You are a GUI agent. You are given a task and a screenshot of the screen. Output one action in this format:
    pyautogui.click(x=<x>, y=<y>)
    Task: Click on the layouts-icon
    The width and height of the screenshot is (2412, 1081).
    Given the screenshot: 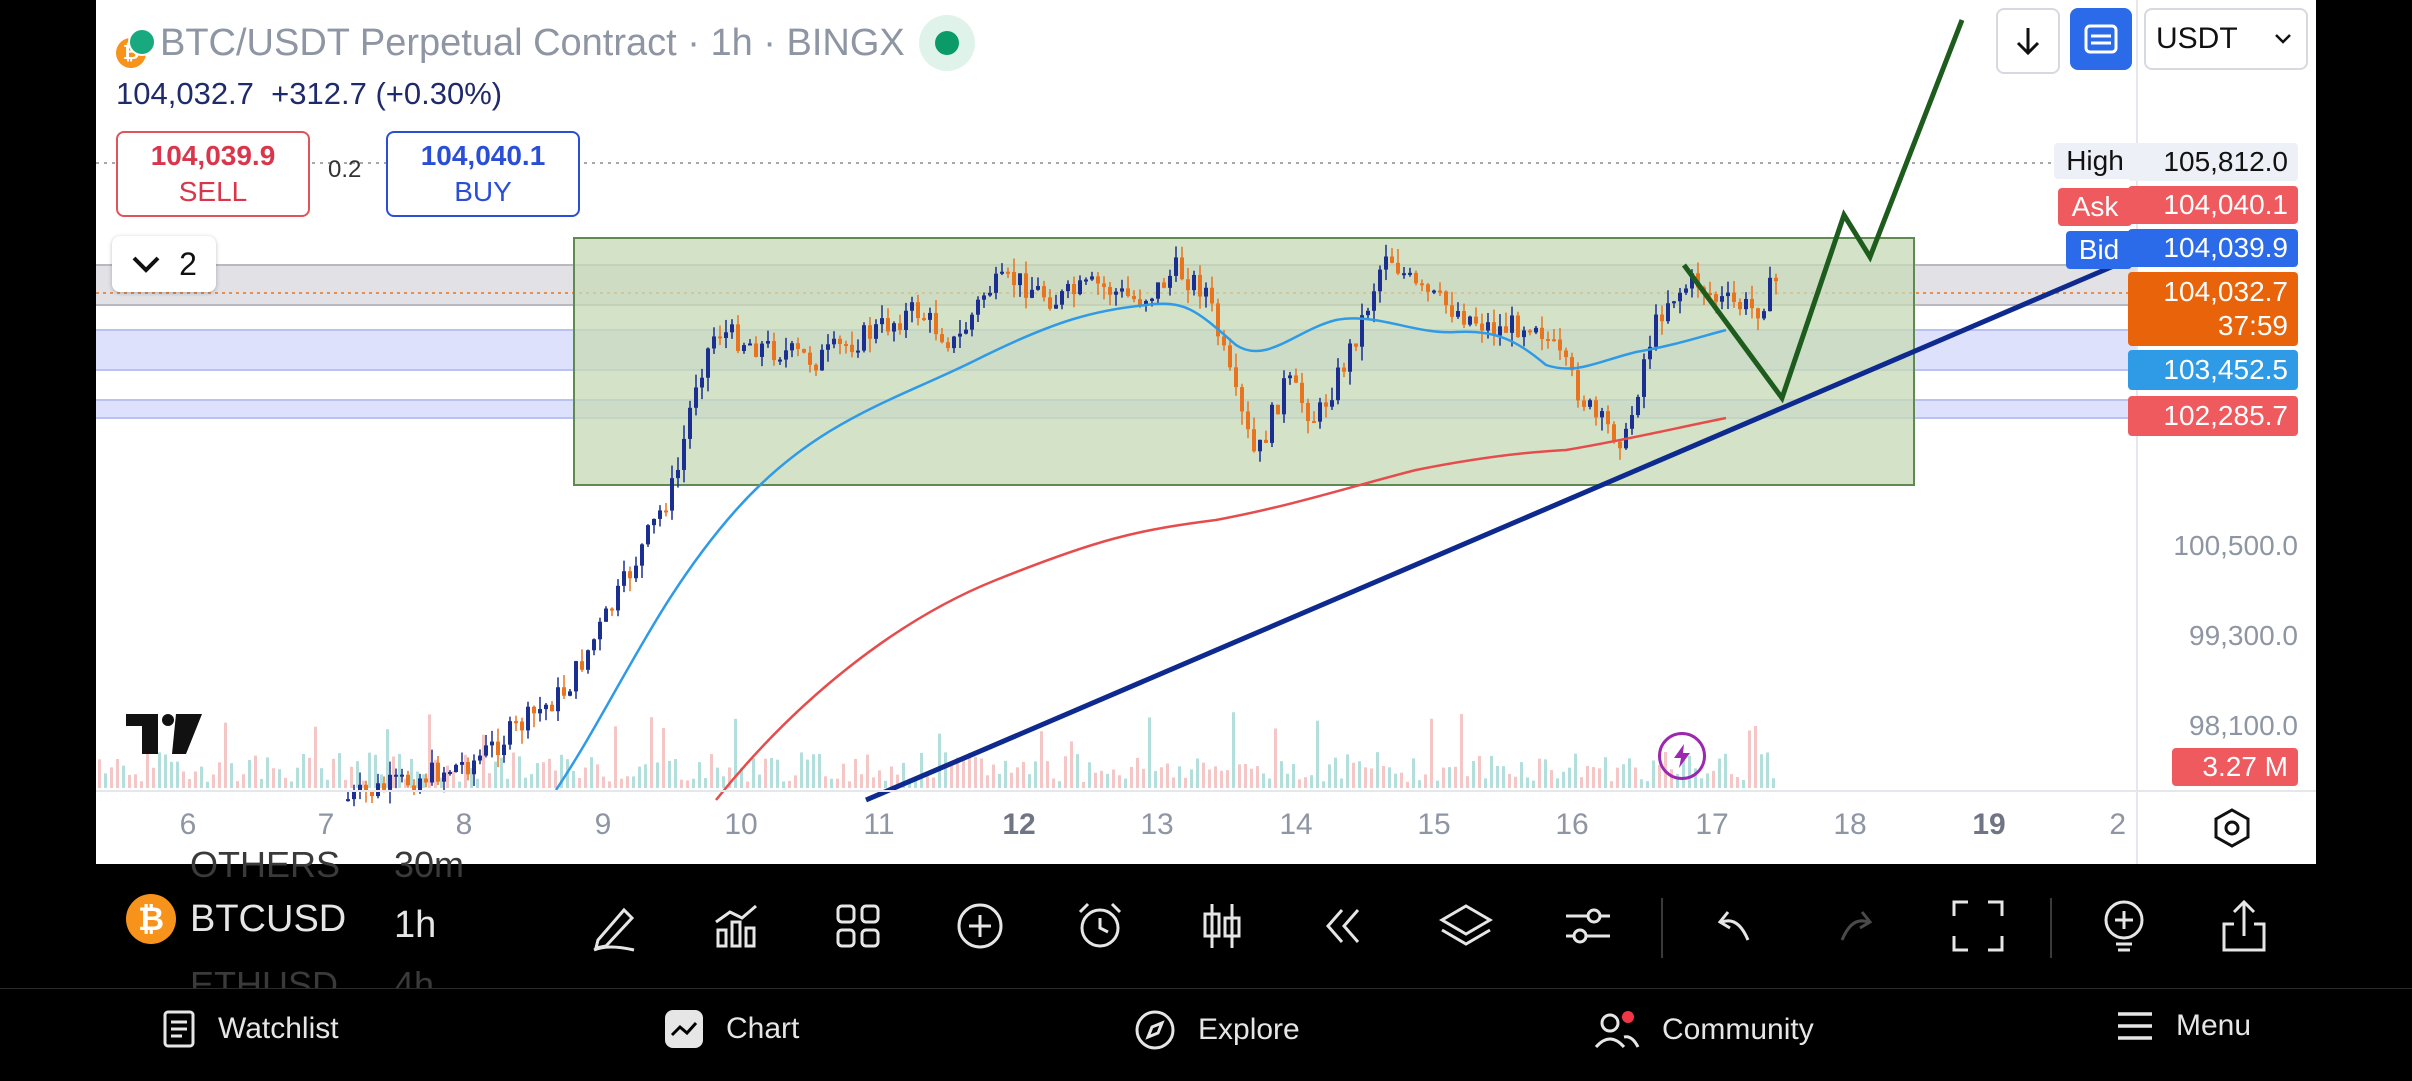 What is the action you would take?
    pyautogui.click(x=858, y=926)
    